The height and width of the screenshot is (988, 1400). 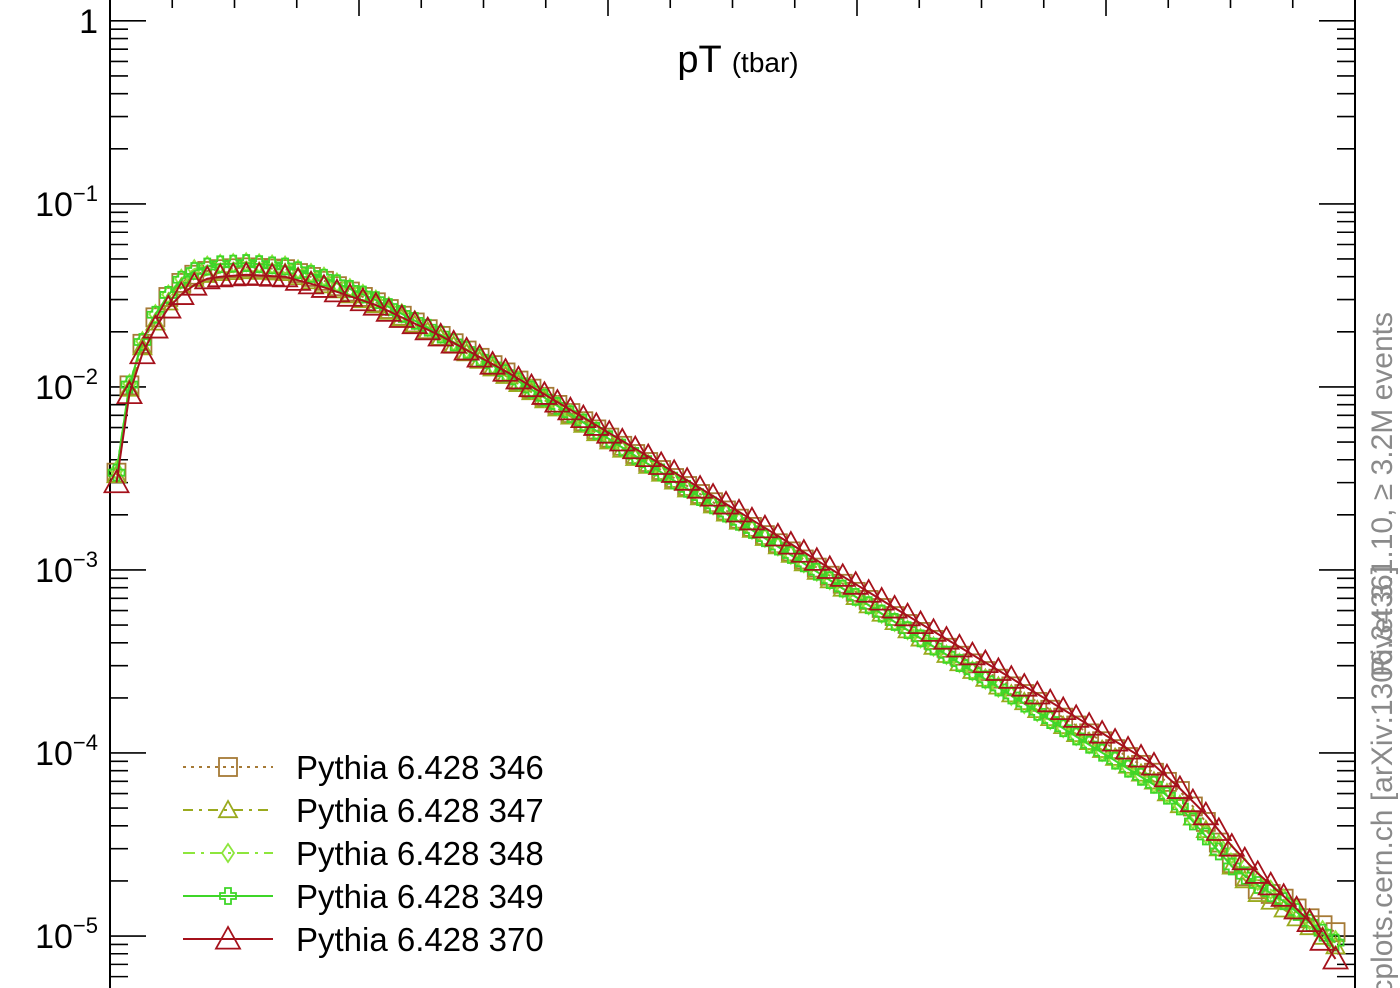 I want to click on y-tick-label: 10⁻², so click(x=66, y=385).